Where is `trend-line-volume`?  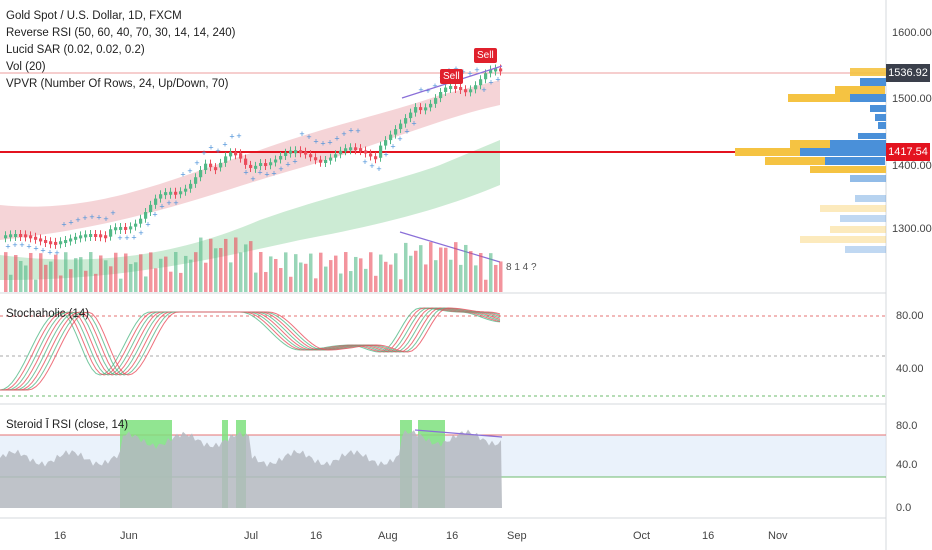
trend-line-volume is located at coordinates (450, 247).